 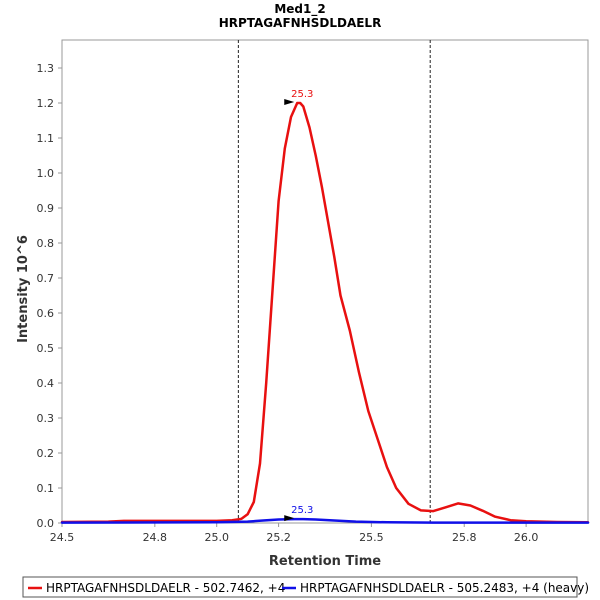 What do you see at coordinates (325, 561) in the screenshot?
I see `x-axis-label: Retention Time` at bounding box center [325, 561].